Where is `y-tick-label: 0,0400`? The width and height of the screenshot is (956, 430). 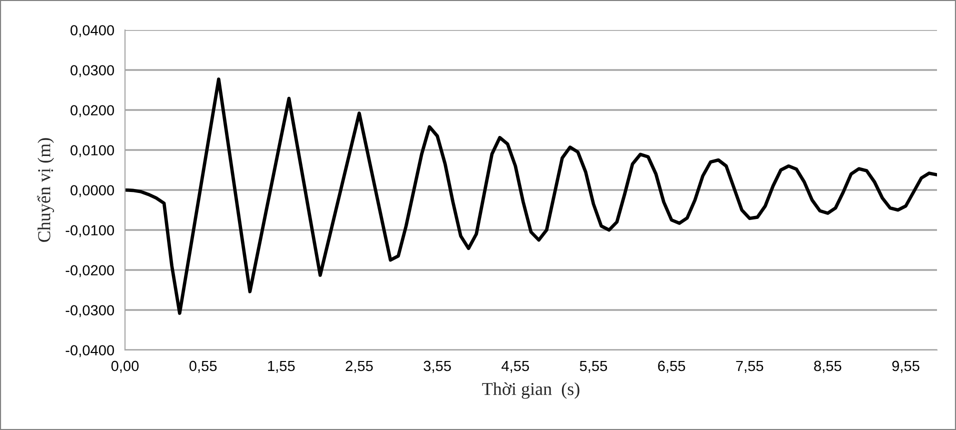 y-tick-label: 0,0400 is located at coordinates (92, 31).